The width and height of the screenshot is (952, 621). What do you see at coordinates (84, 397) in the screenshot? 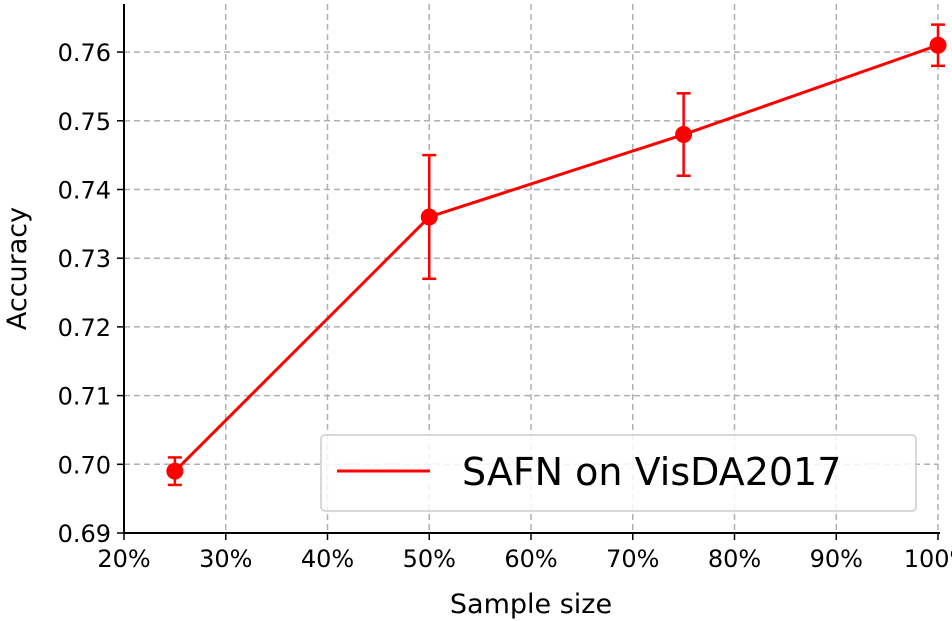
I see `y-tick-label: 0.71` at bounding box center [84, 397].